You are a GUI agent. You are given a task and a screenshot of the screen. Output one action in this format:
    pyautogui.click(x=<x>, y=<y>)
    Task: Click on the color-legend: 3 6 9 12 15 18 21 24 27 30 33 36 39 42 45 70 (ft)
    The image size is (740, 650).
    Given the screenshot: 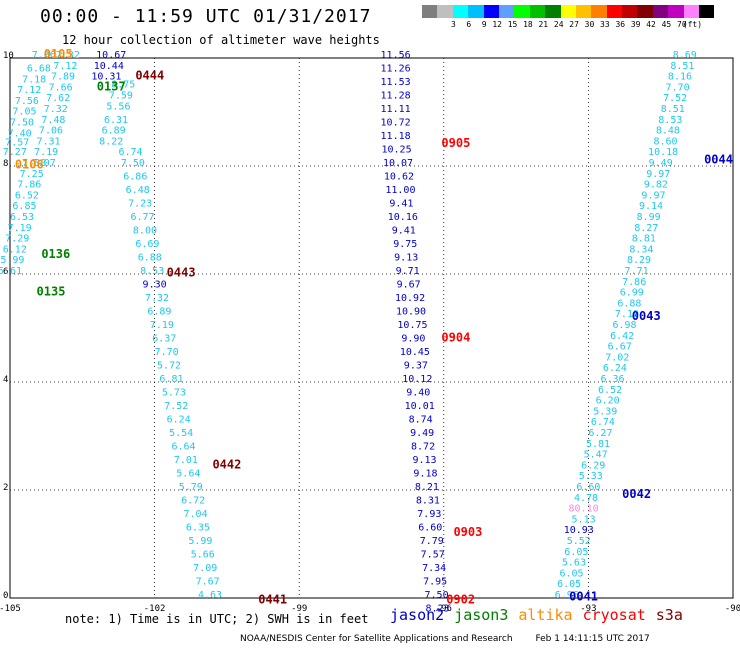 What is the action you would take?
    pyautogui.click(x=568, y=17)
    